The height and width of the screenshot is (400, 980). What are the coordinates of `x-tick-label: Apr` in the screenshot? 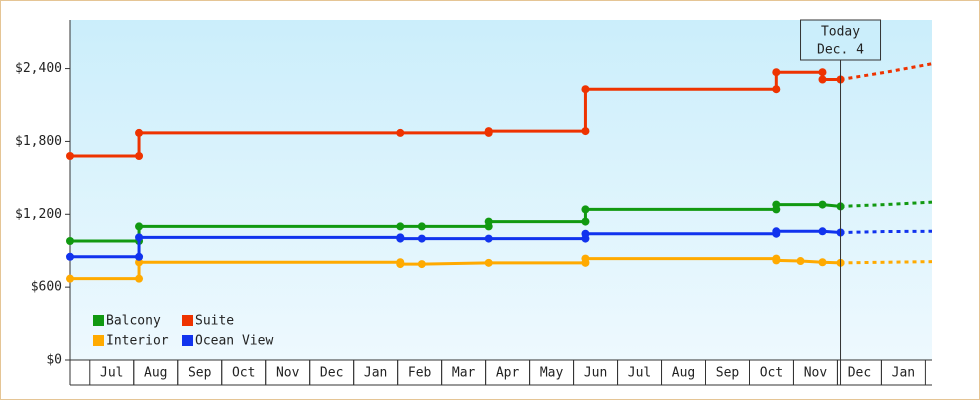 It's located at (508, 373).